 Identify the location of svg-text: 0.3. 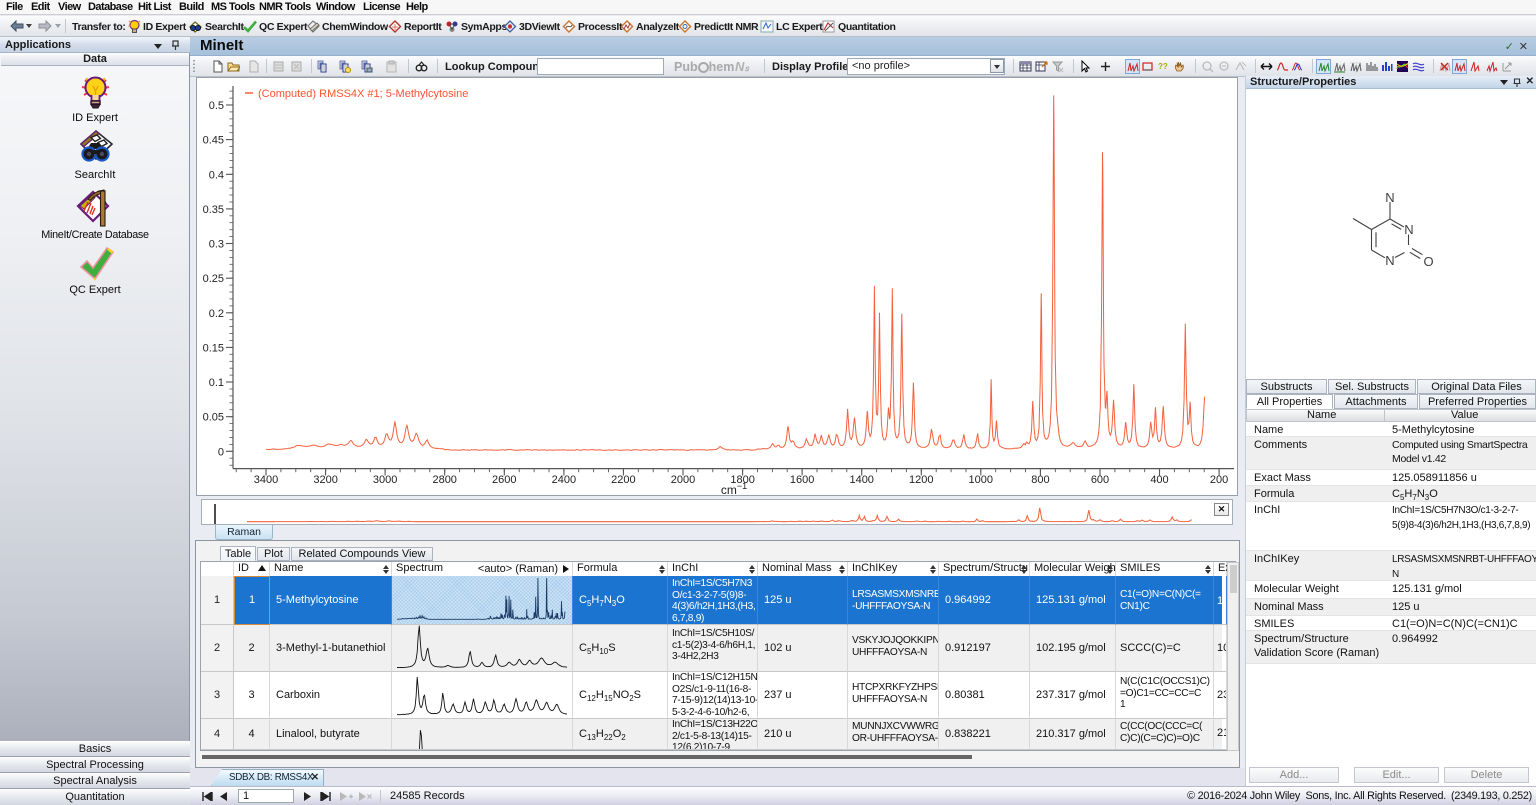
(216, 245).